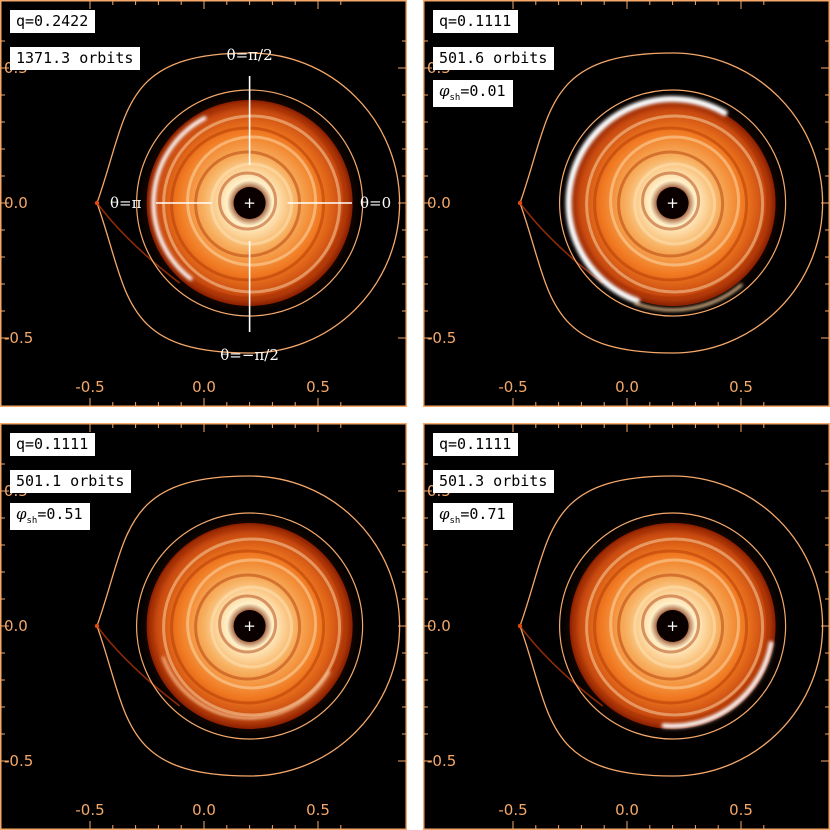  I want to click on phase-value: =0.01, so click(483, 91).